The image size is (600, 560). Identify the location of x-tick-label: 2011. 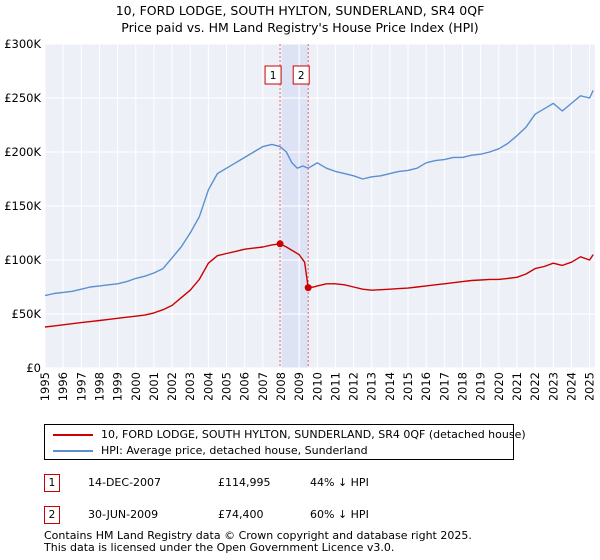
(335, 386).